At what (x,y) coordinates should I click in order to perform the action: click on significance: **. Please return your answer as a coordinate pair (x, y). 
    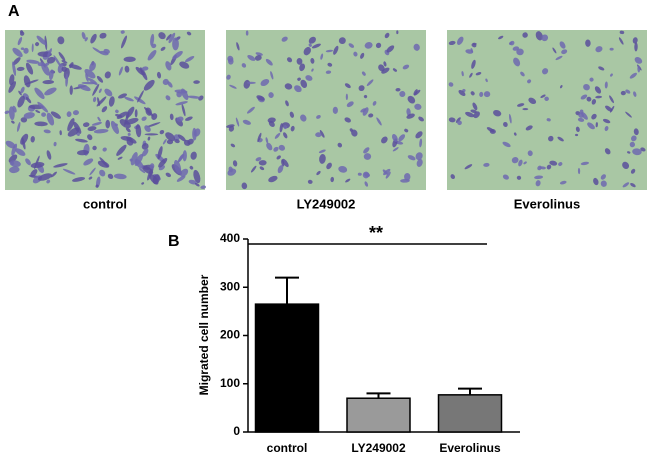
    Looking at the image, I should click on (376, 233).